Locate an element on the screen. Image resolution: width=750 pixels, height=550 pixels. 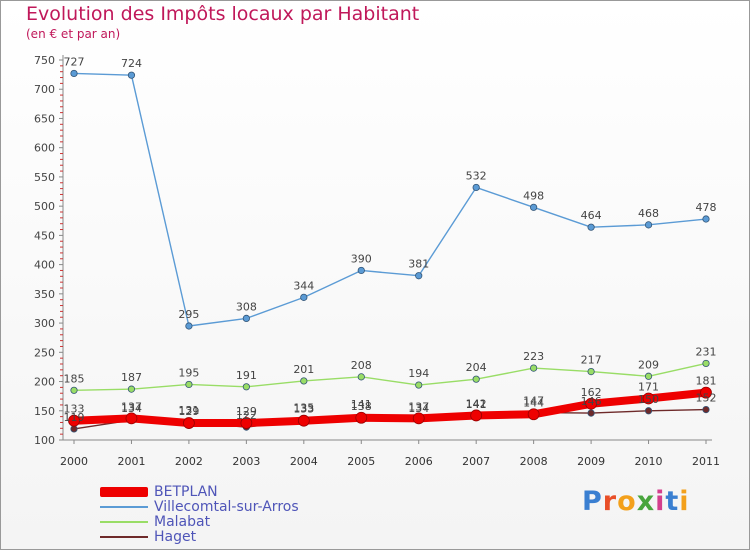
data-label-3: 122 is located at coordinates (246, 415).